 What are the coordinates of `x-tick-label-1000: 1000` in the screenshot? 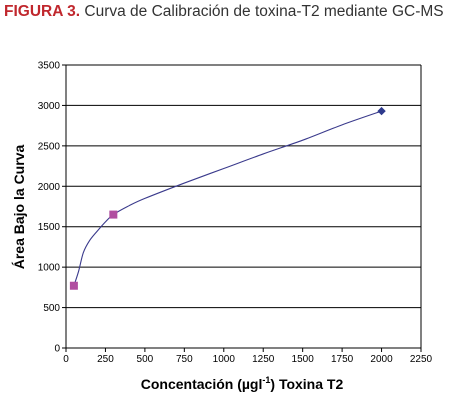 It's located at (224, 359).